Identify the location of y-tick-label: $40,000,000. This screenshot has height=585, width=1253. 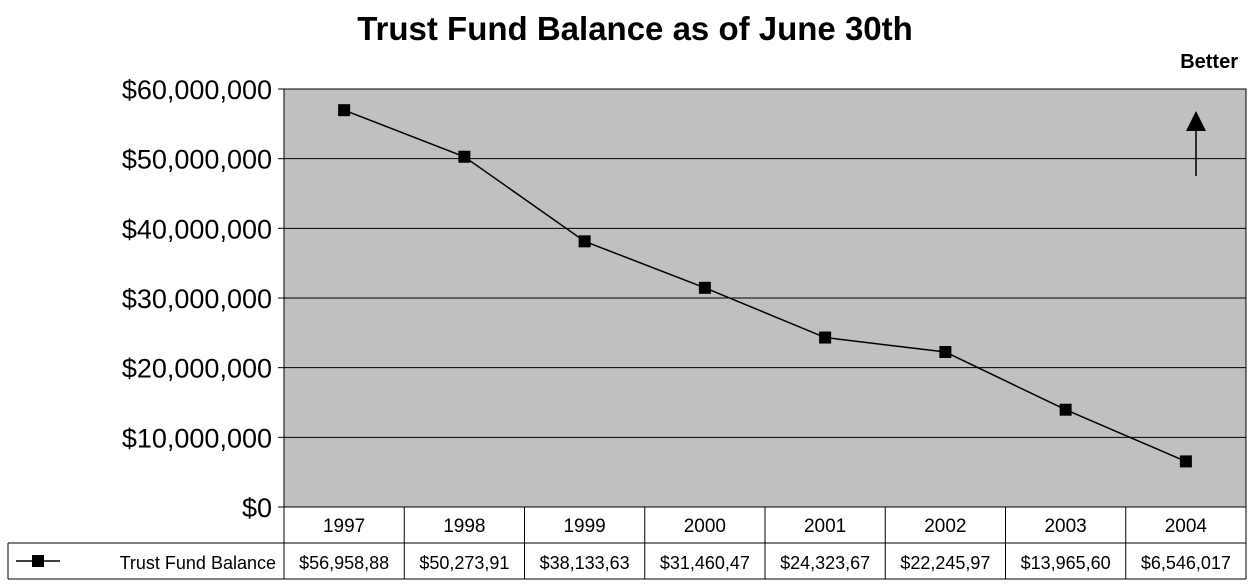
(197, 229).